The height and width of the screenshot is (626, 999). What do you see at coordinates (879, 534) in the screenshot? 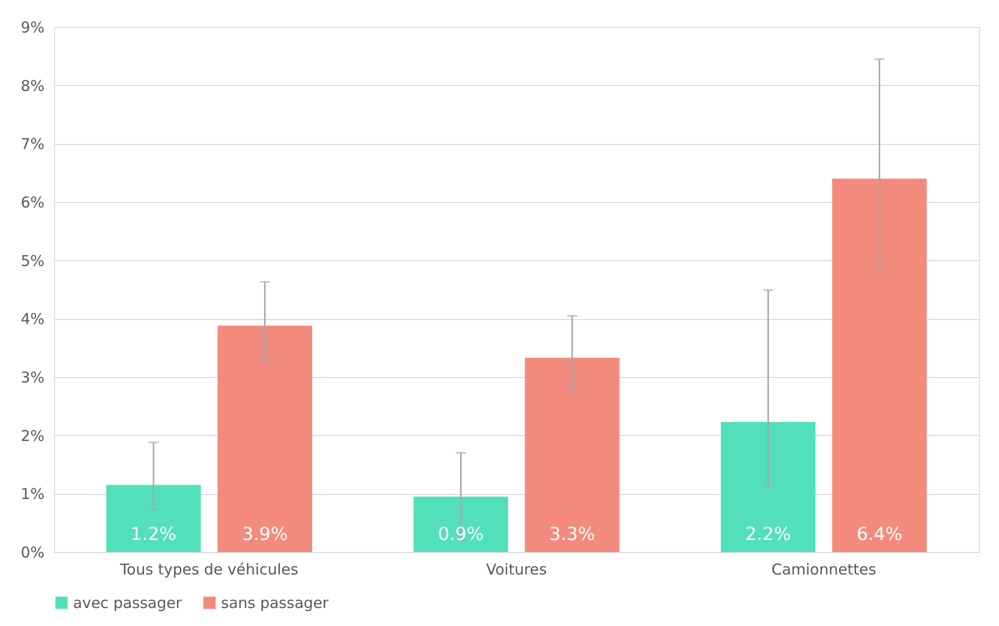
I see `data-label: 6.4%` at bounding box center [879, 534].